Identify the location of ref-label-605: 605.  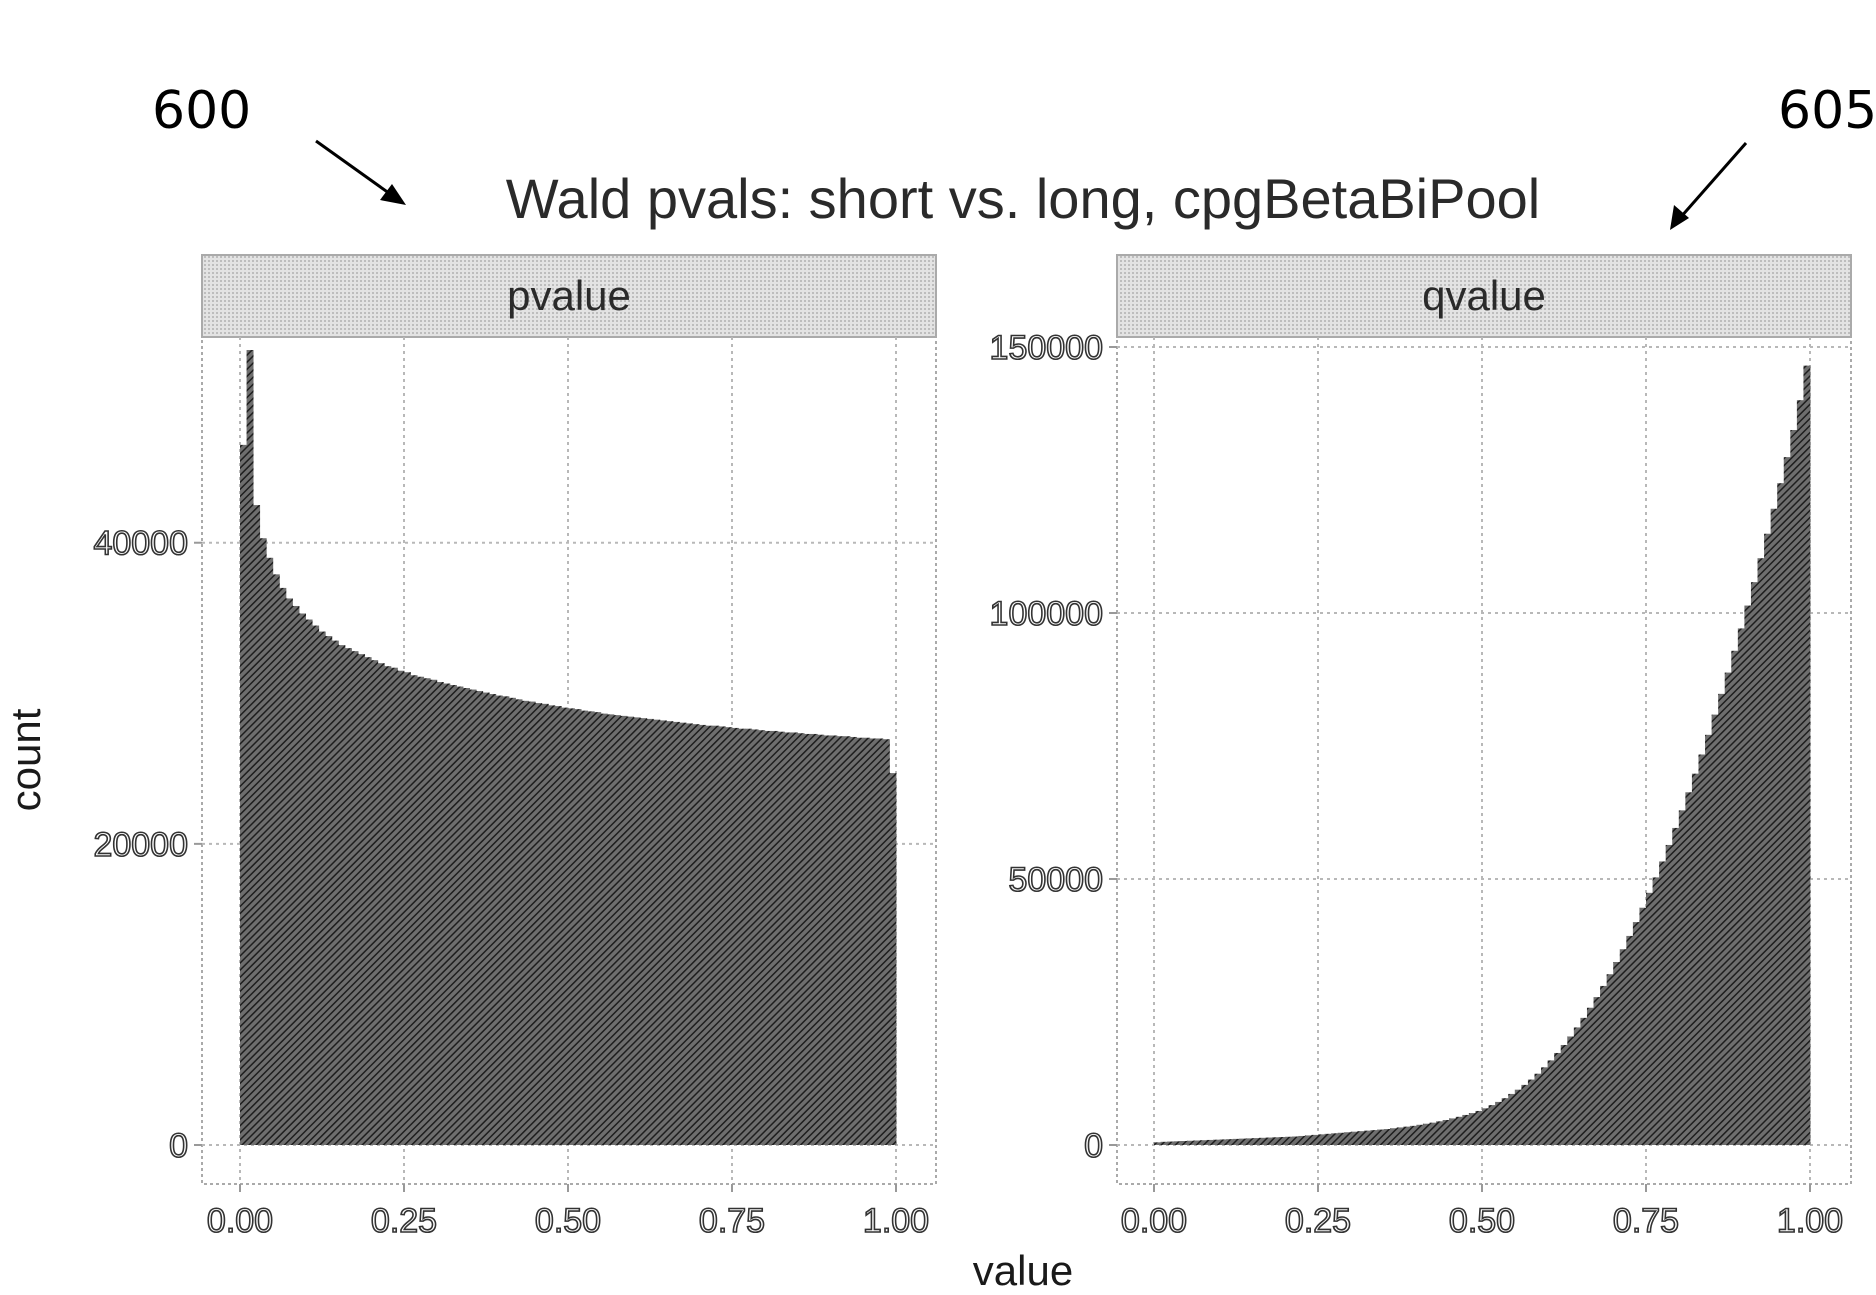
(1827, 111).